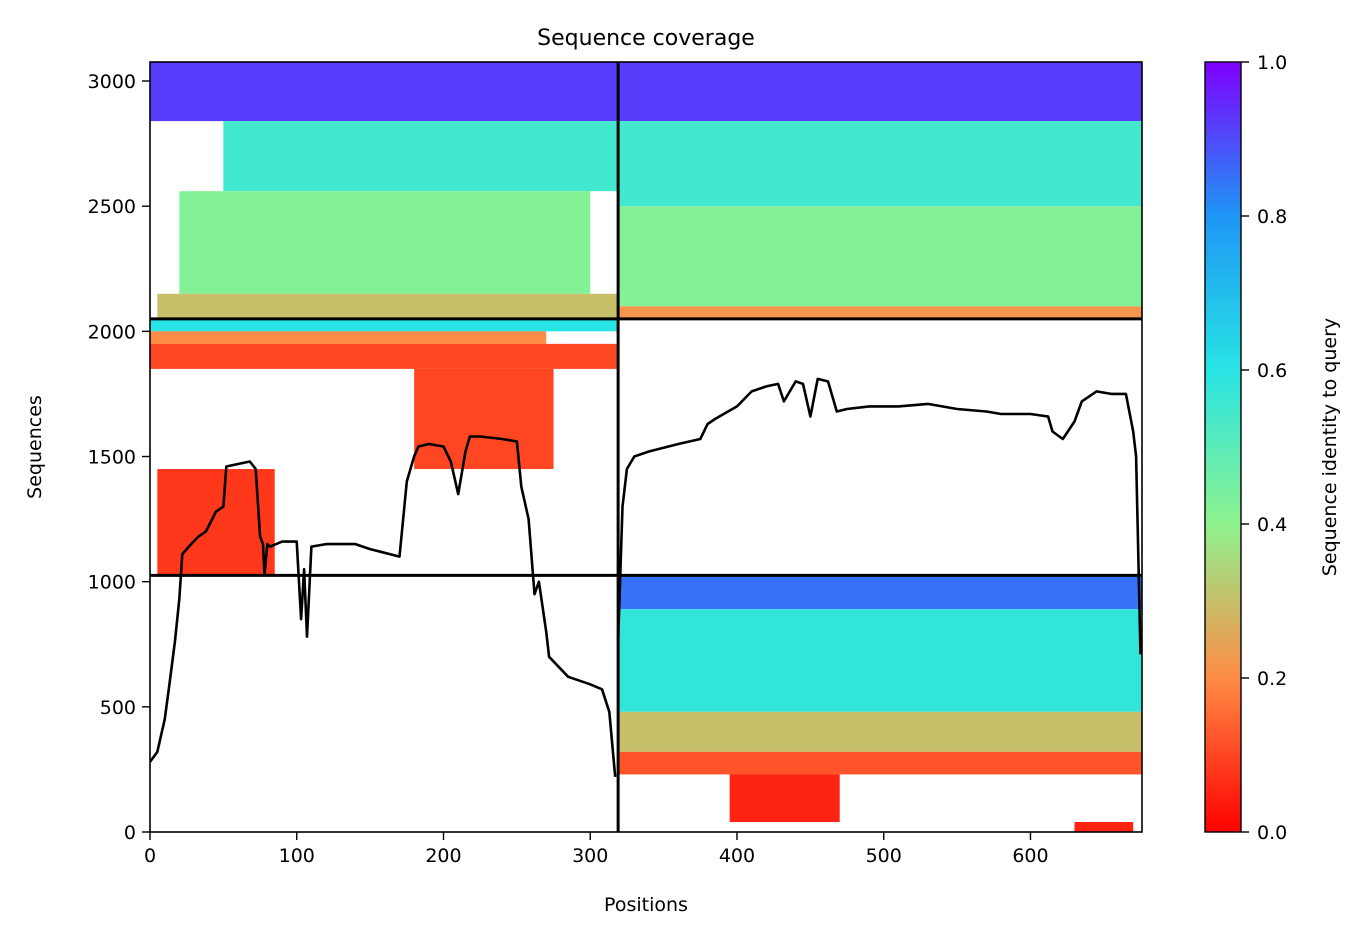  Describe the element at coordinates (1272, 833) in the screenshot. I see `colorbar-tick-label: 0.0` at that location.